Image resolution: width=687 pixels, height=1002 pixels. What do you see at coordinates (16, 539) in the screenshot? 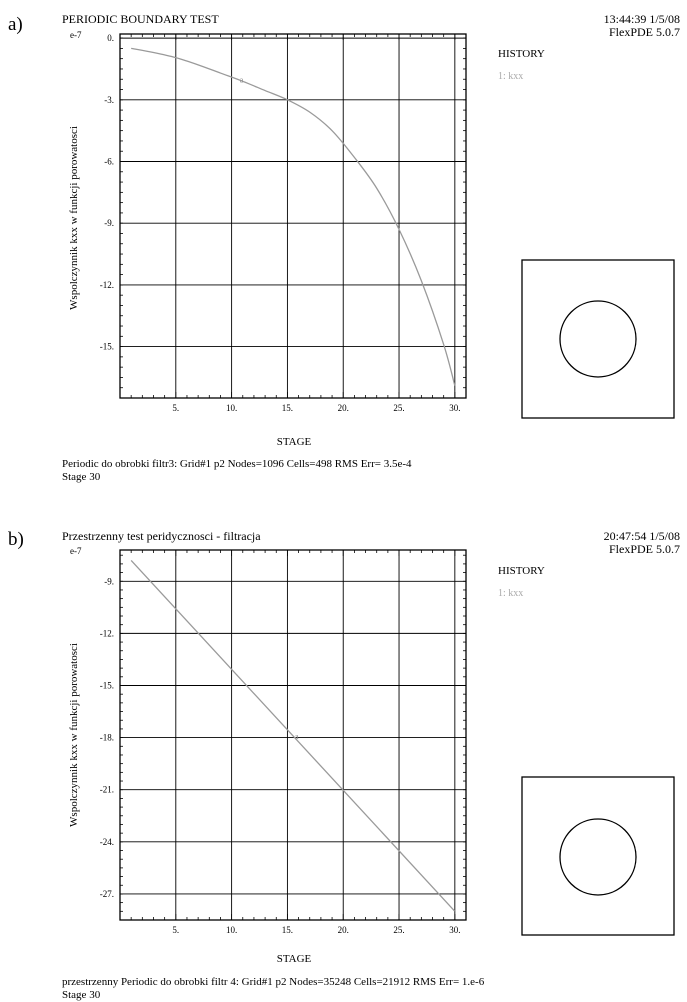
I see `panel-label: b)` at bounding box center [16, 539].